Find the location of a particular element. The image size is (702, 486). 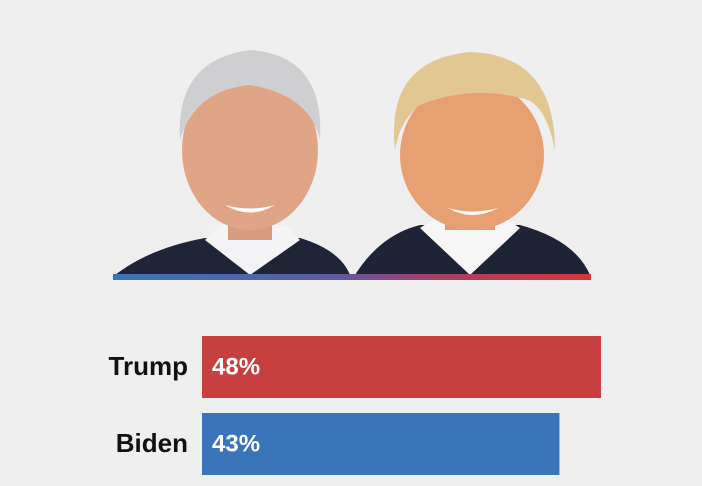

value-label: 48% is located at coordinates (236, 366).